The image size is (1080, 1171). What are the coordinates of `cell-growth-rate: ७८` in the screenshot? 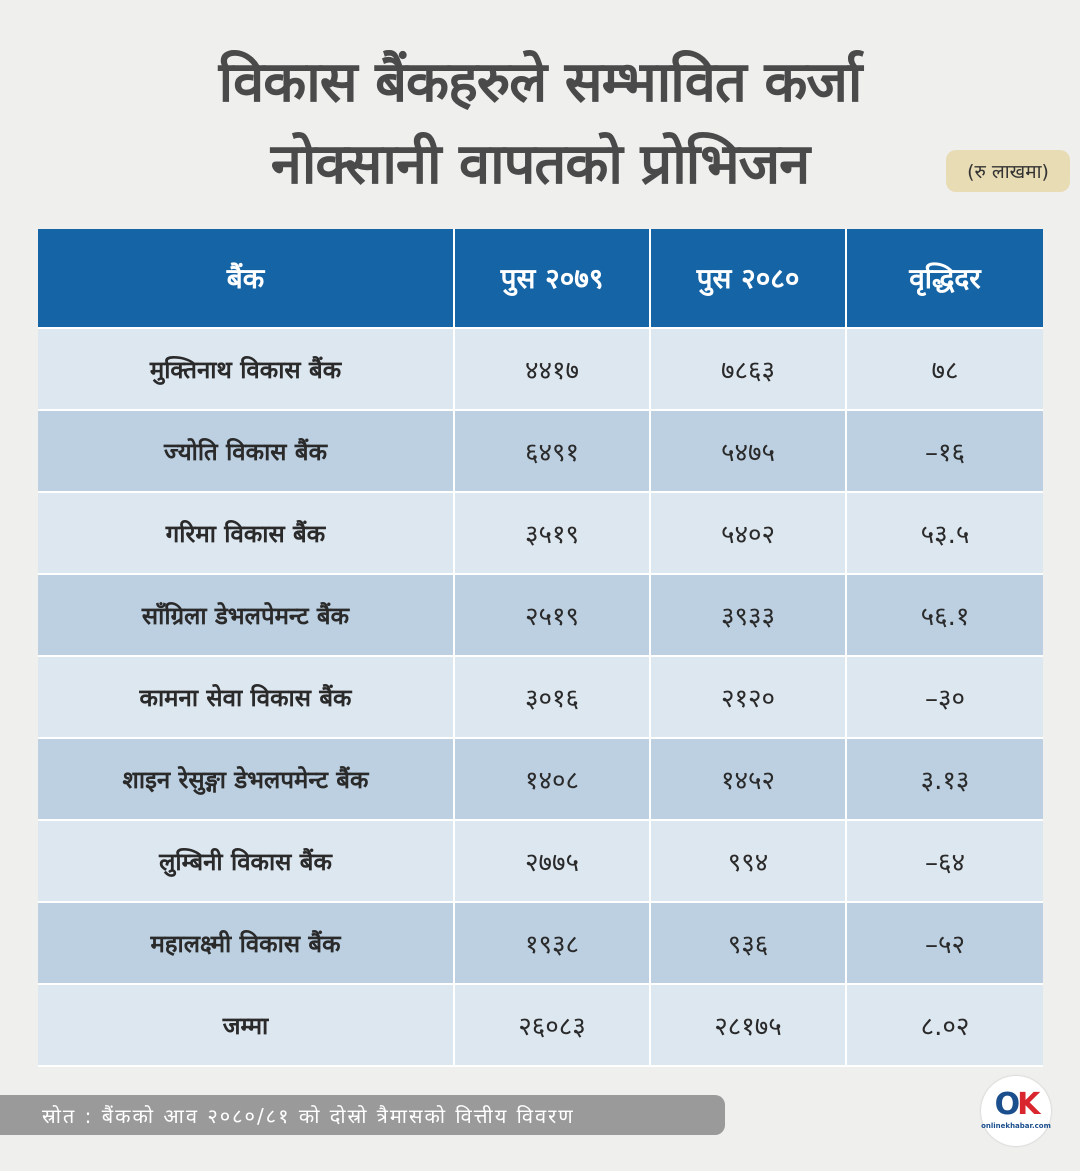 It's located at (945, 370).